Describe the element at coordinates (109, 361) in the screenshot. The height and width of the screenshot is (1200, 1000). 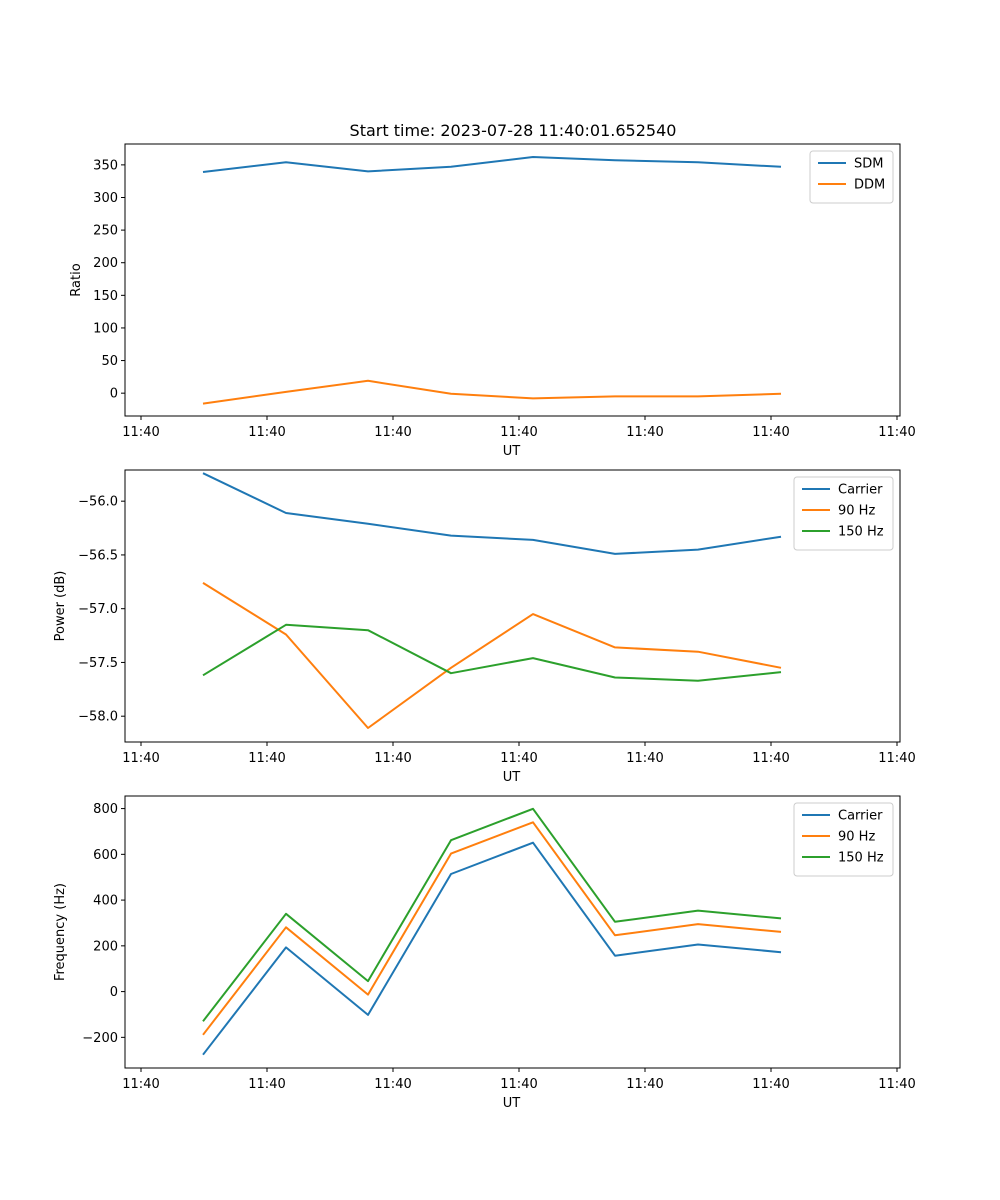
I see `y-tick-label: 50` at that location.